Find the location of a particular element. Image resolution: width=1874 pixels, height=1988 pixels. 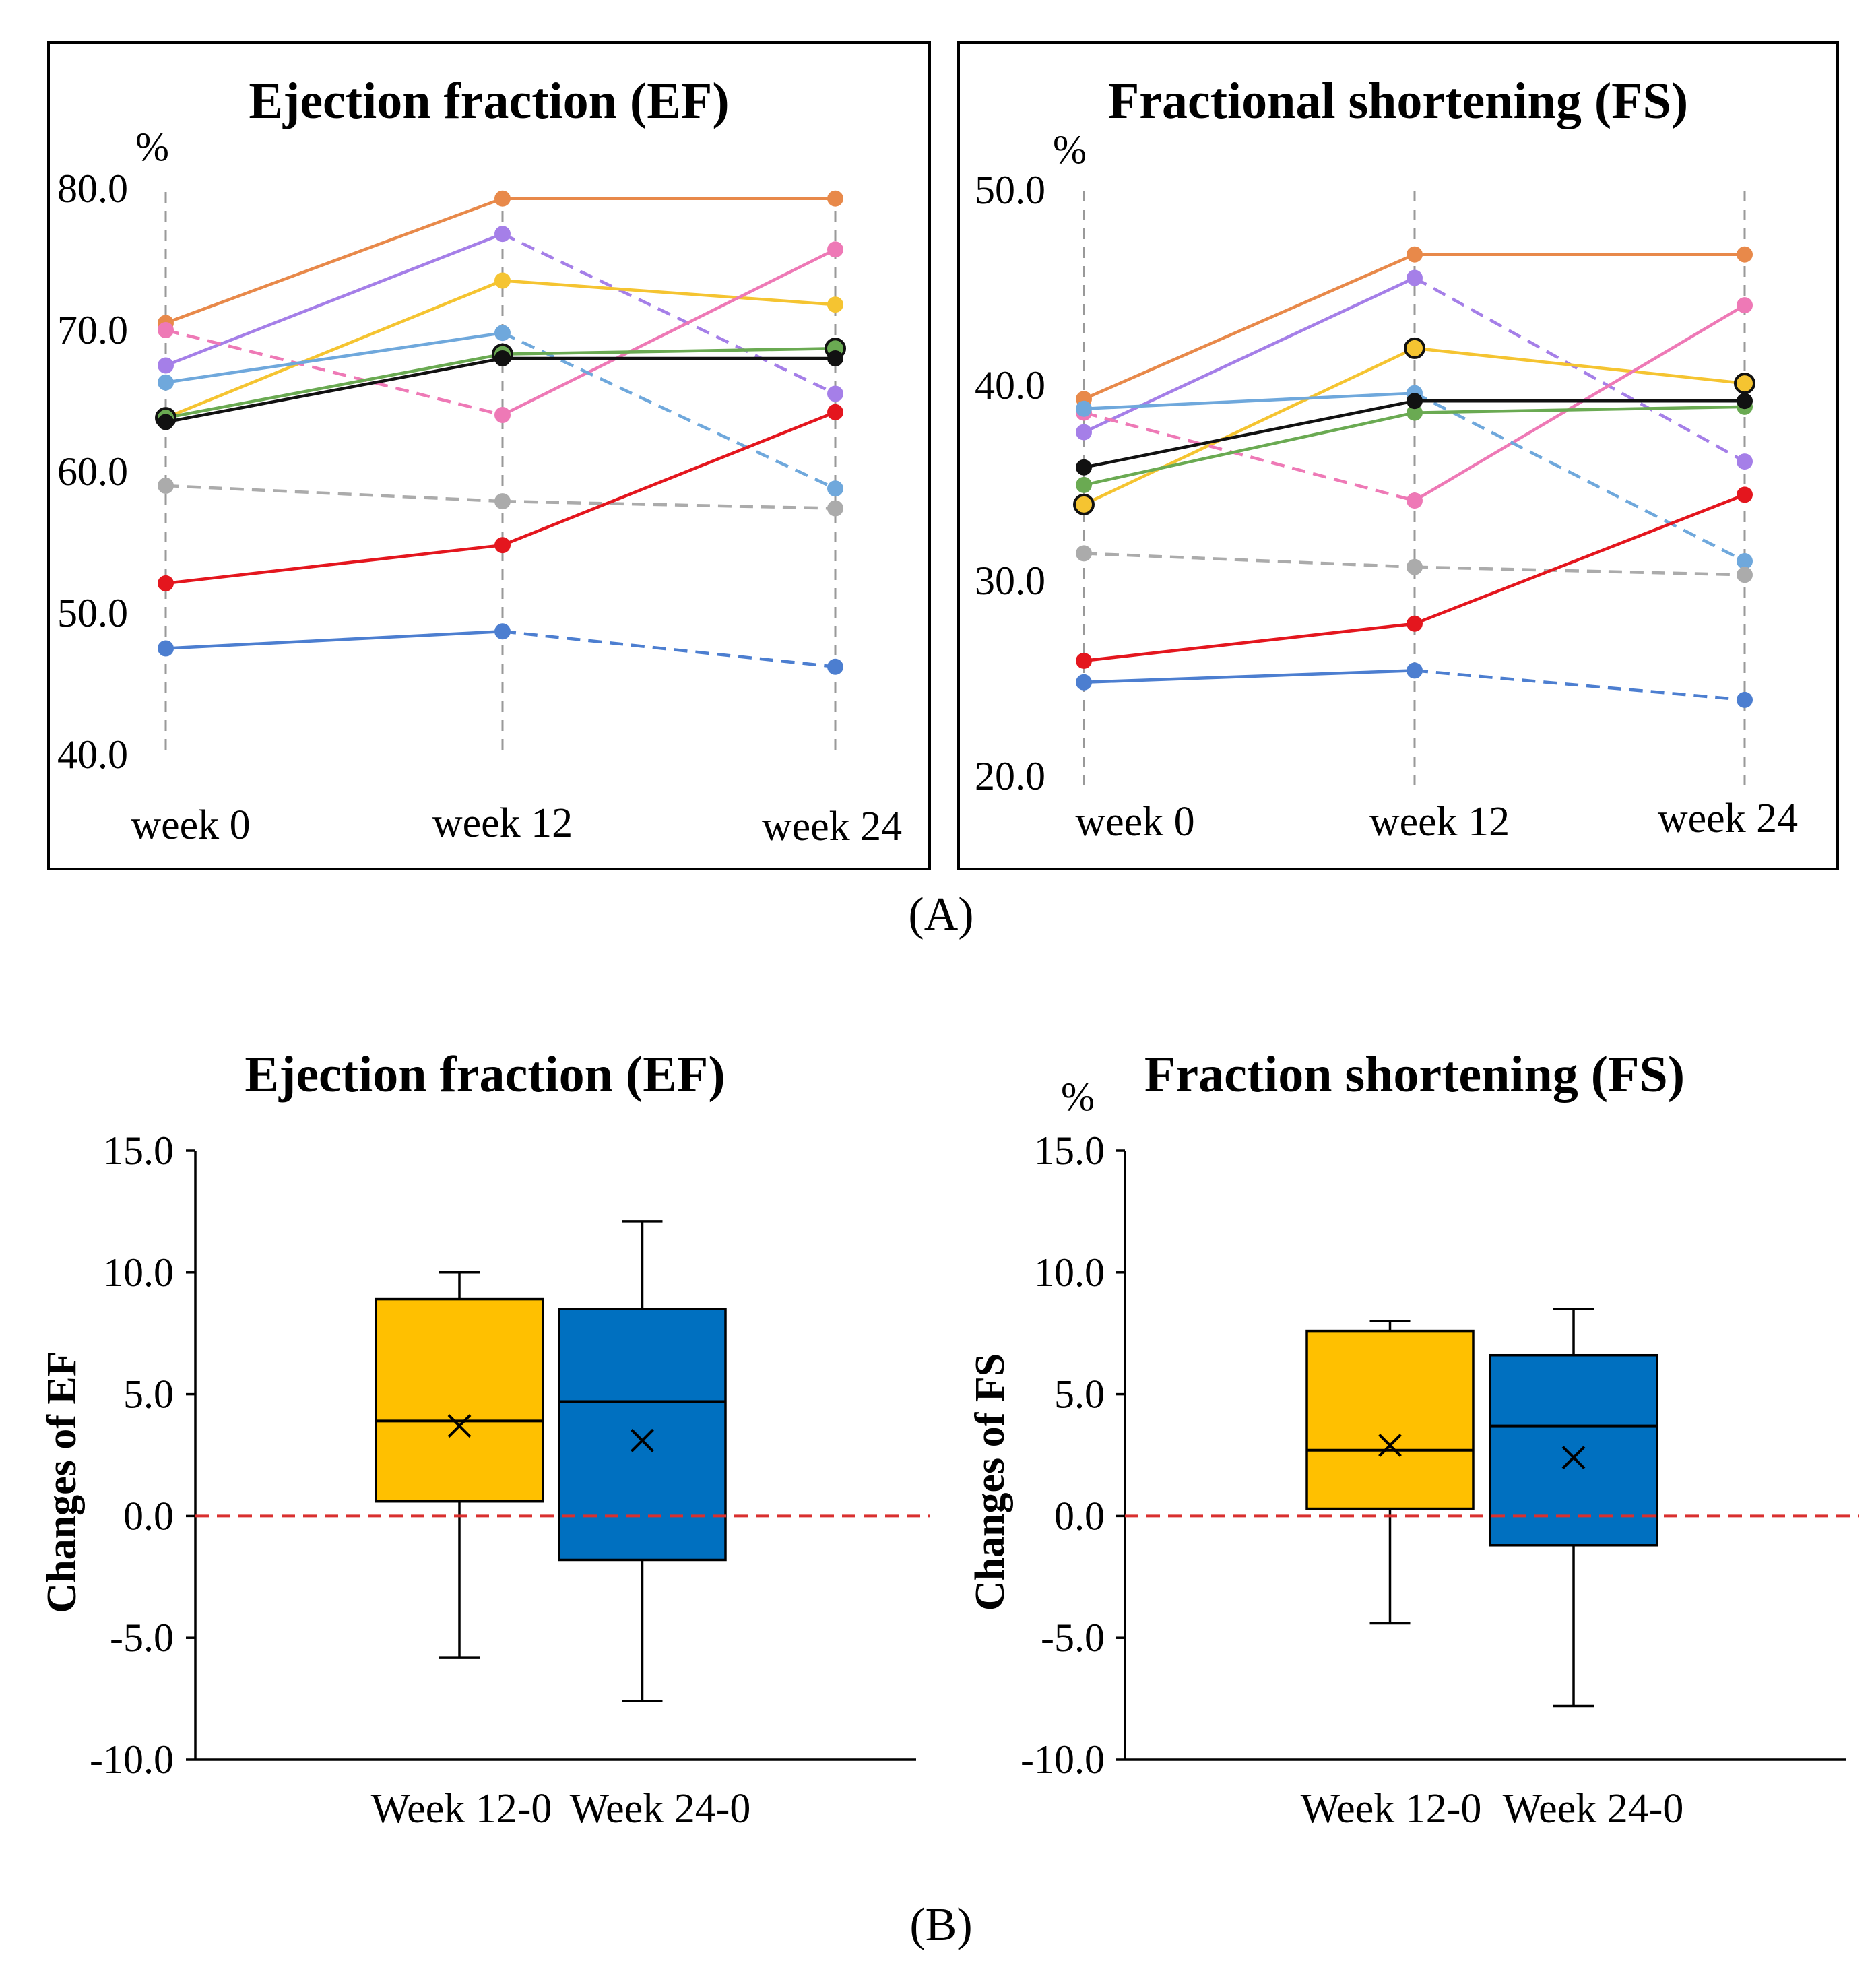

ef-ytick-80-0: 80.0 is located at coordinates (92, 188).